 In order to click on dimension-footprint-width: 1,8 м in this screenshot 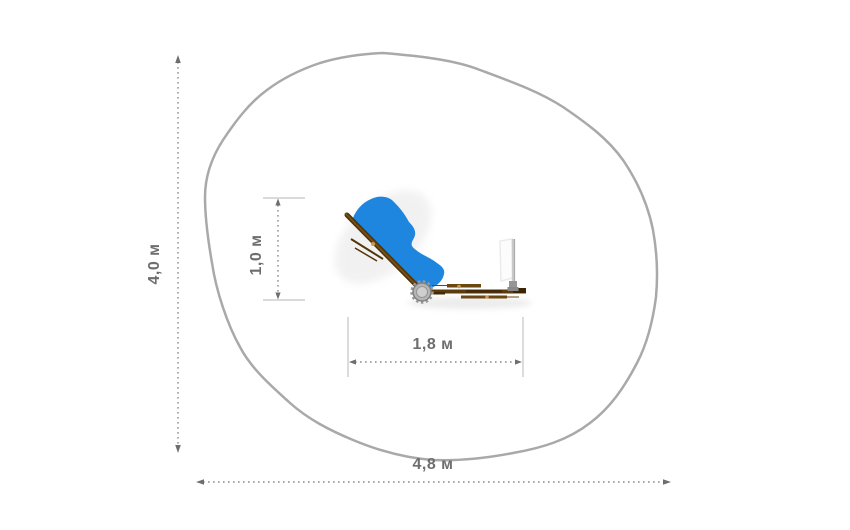, I will do `click(435, 347)`.